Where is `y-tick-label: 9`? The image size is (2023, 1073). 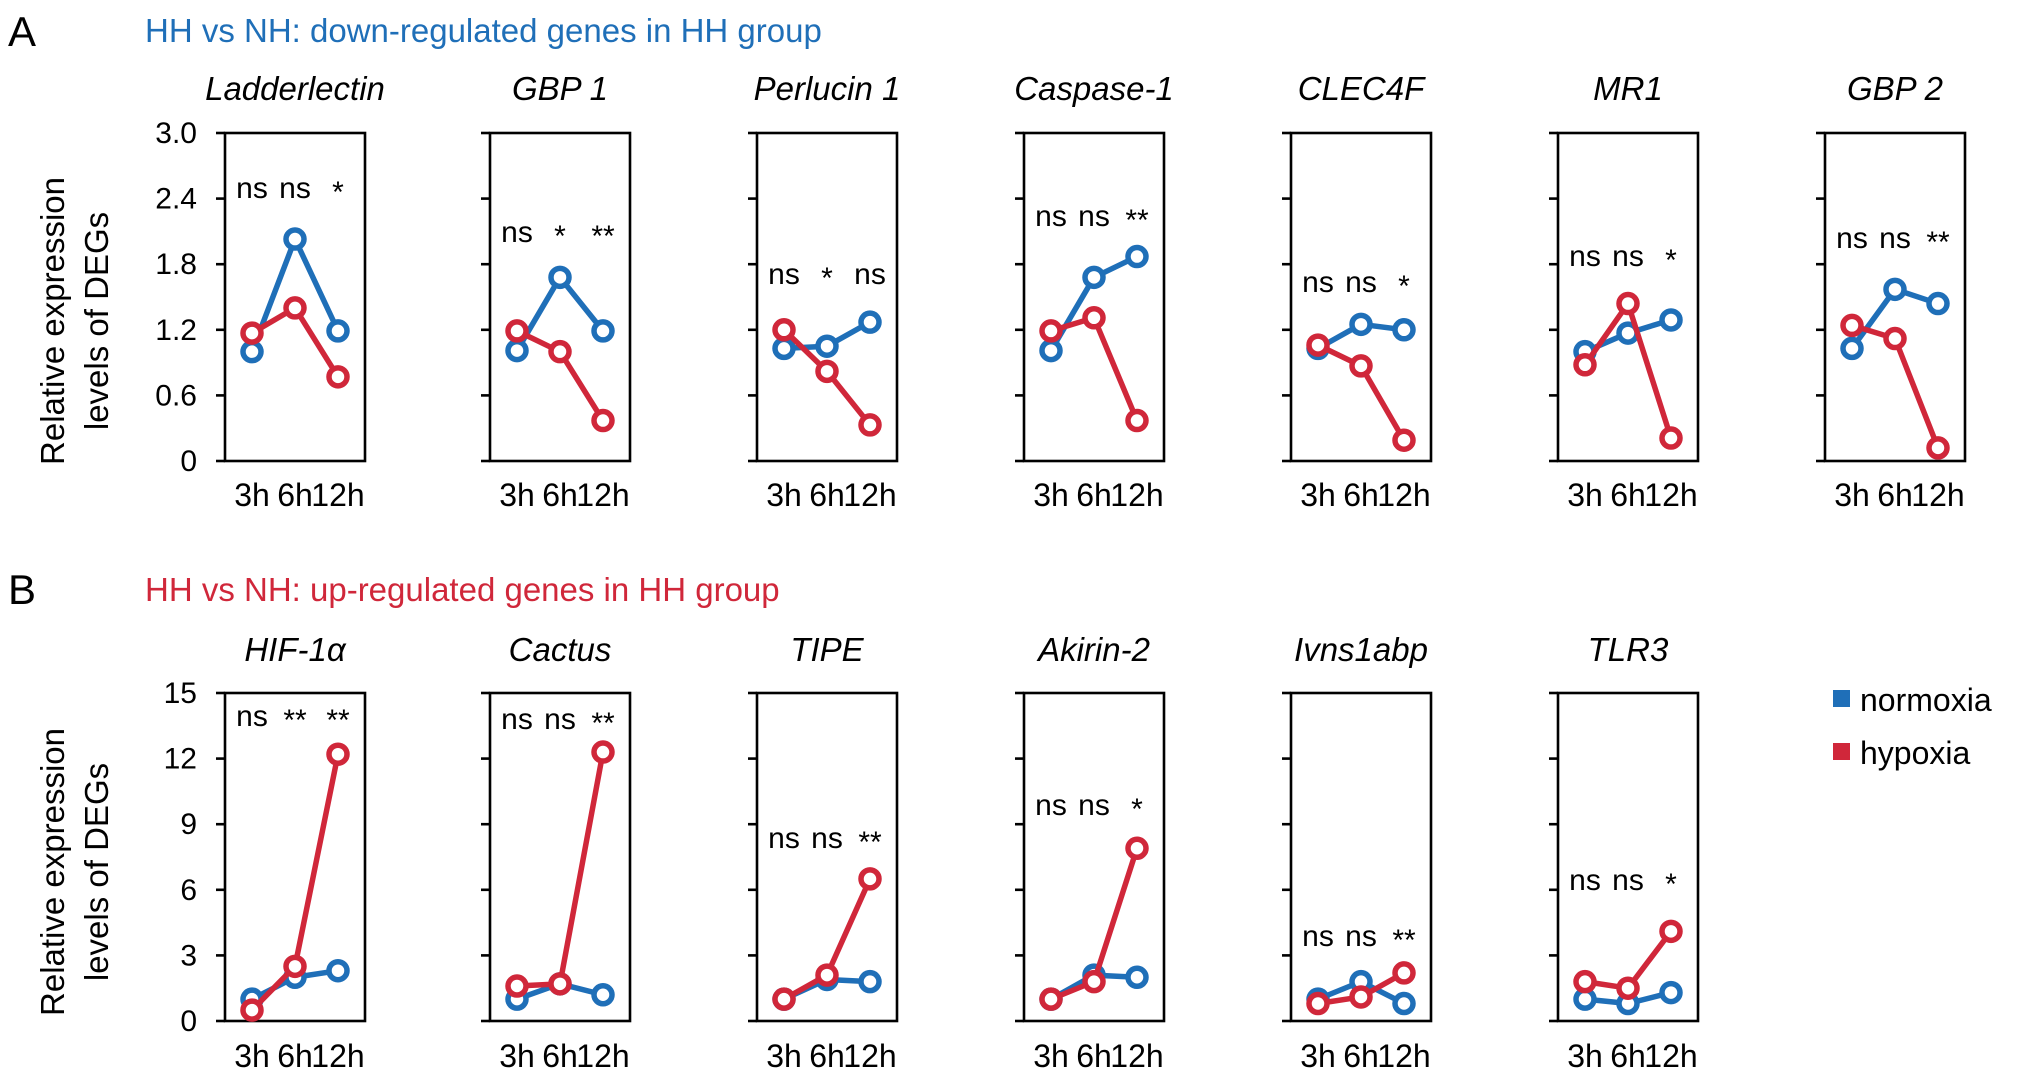 y-tick-label: 9 is located at coordinates (188, 824).